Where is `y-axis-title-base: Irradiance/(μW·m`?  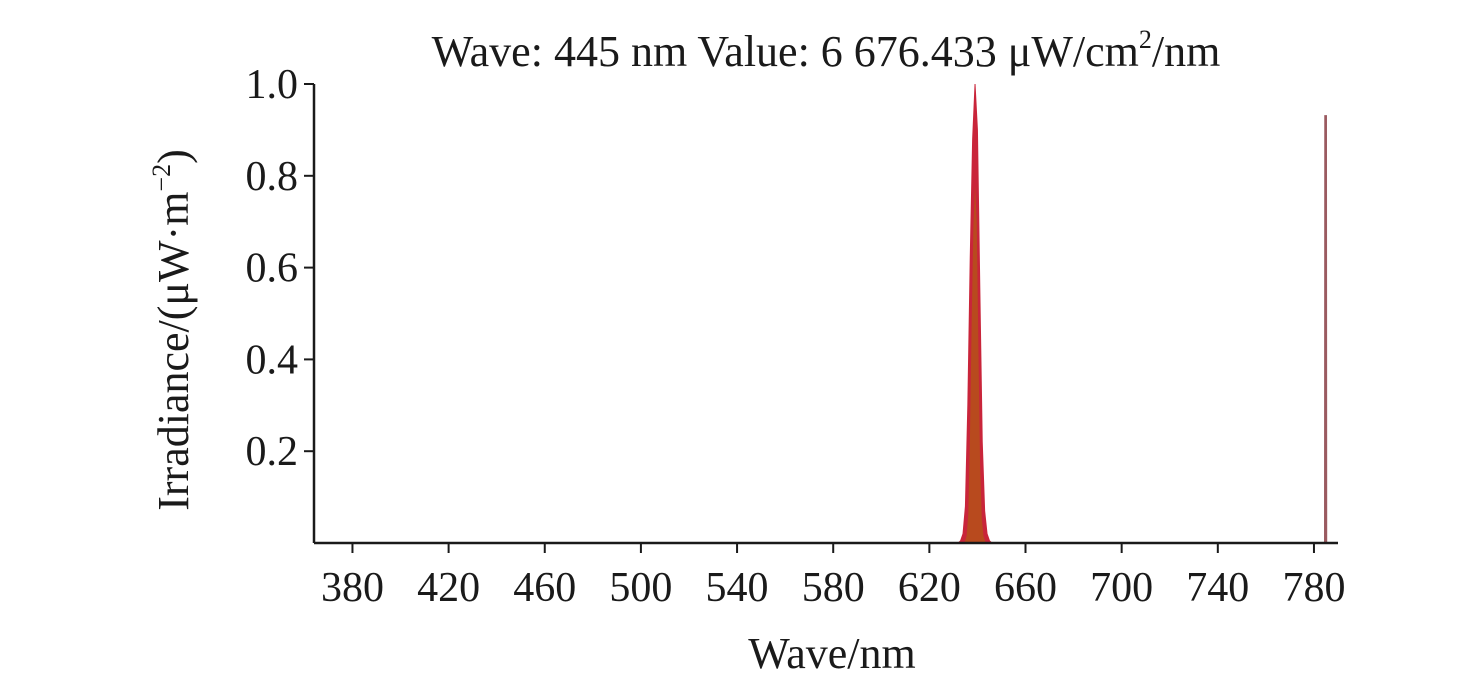
y-axis-title-base: Irradiance/(μW·m is located at coordinates (173, 351).